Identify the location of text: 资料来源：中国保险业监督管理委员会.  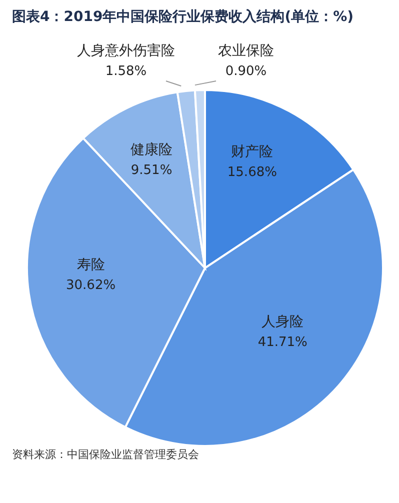
(105, 454).